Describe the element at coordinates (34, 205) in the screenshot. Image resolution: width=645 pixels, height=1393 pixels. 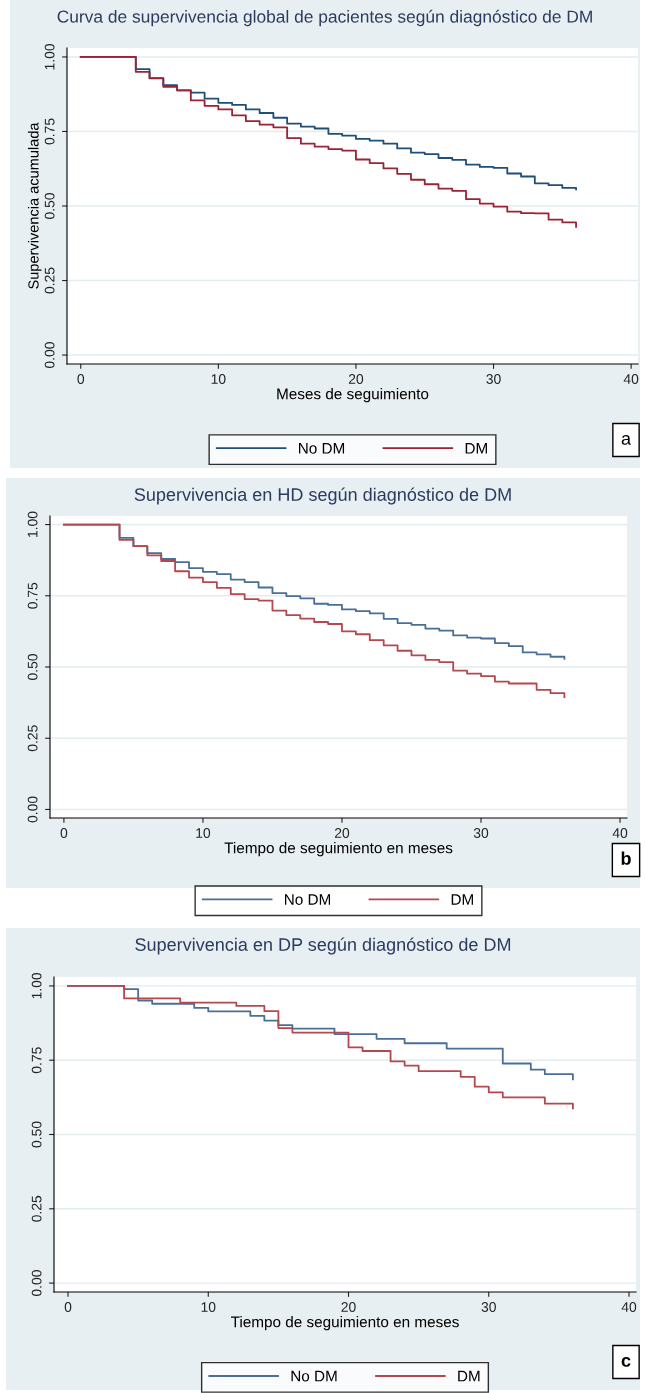
I see `y-axis-title: Supervivencia acumulada` at that location.